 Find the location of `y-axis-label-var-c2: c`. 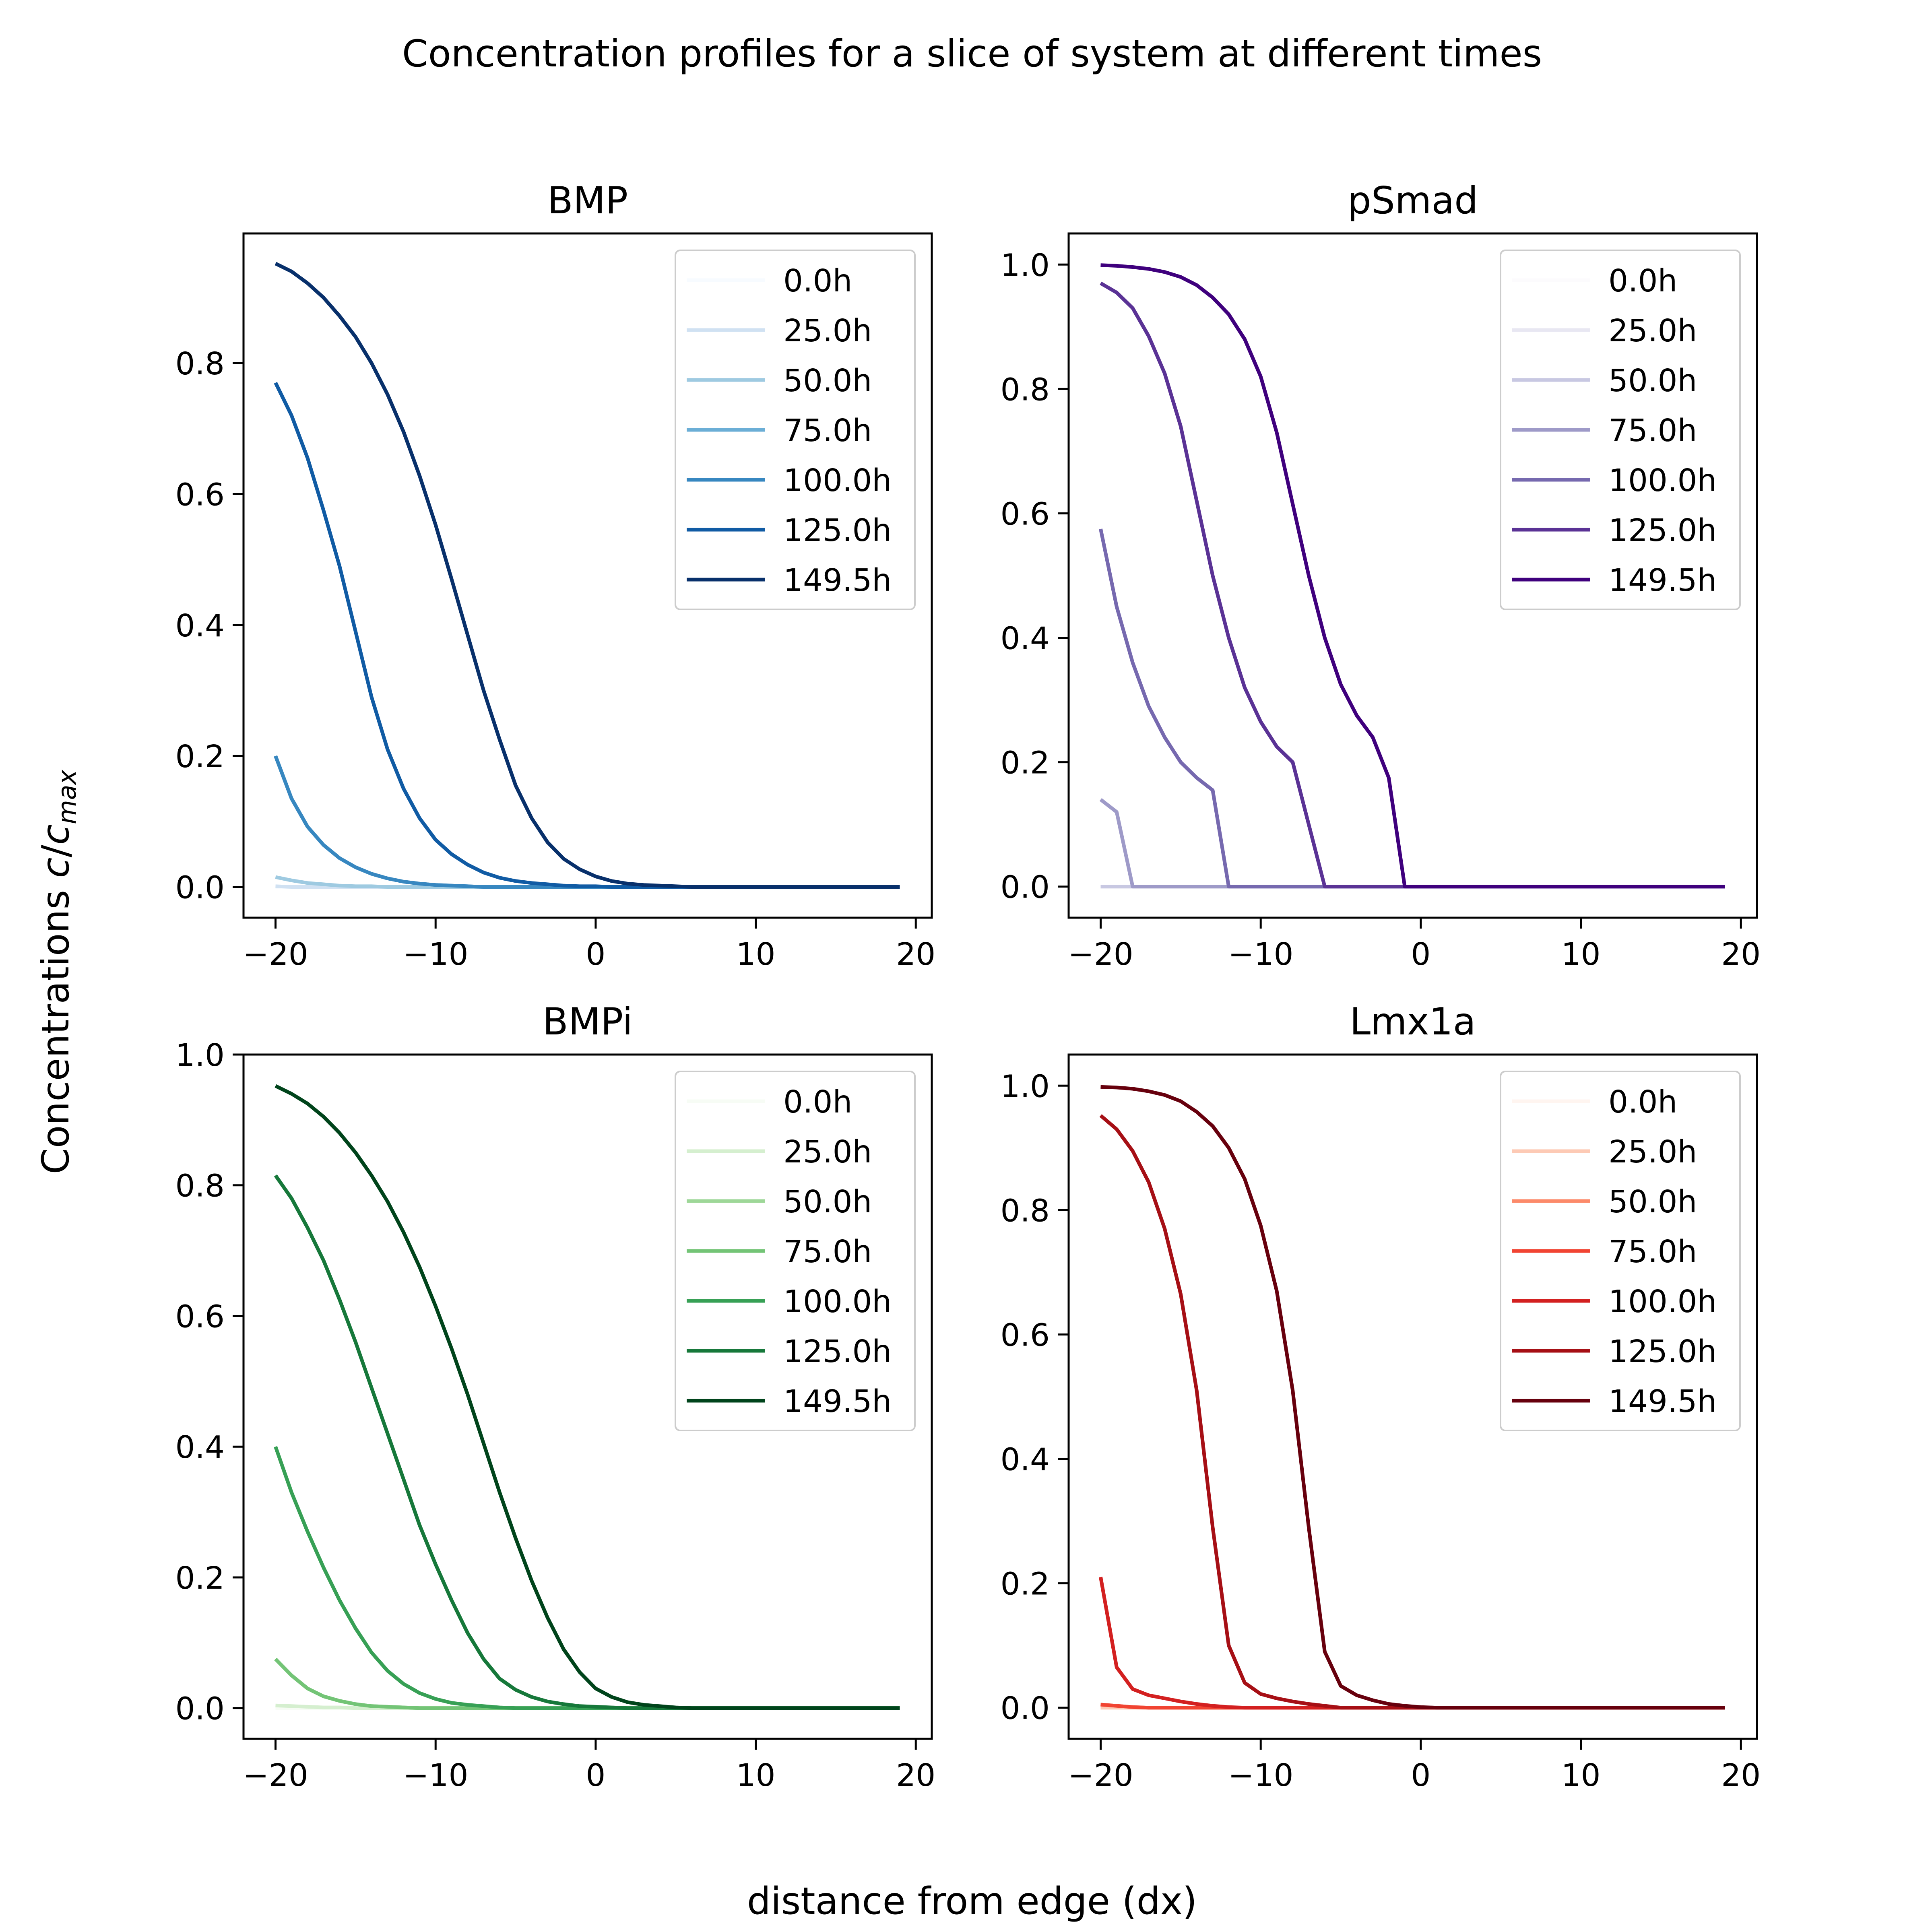

y-axis-label-var-c2: c is located at coordinates (55, 834).